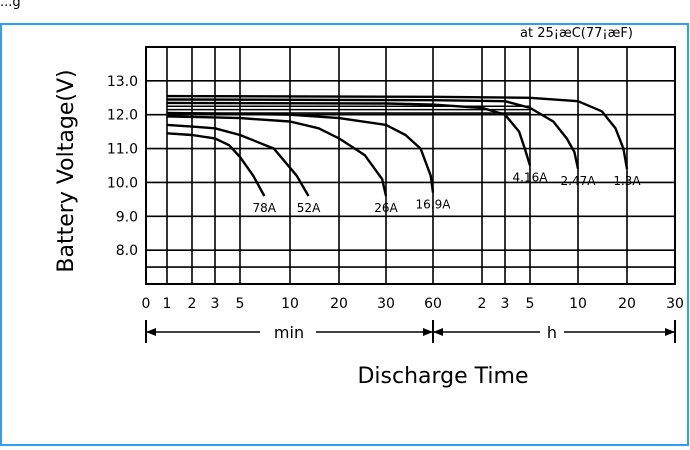 This screenshot has width=690, height=450. What do you see at coordinates (413, 304) in the screenshot?
I see `x-ticks: 0 1 2 3 5 10 20 30 60 2 3 5 10 20 30` at bounding box center [413, 304].